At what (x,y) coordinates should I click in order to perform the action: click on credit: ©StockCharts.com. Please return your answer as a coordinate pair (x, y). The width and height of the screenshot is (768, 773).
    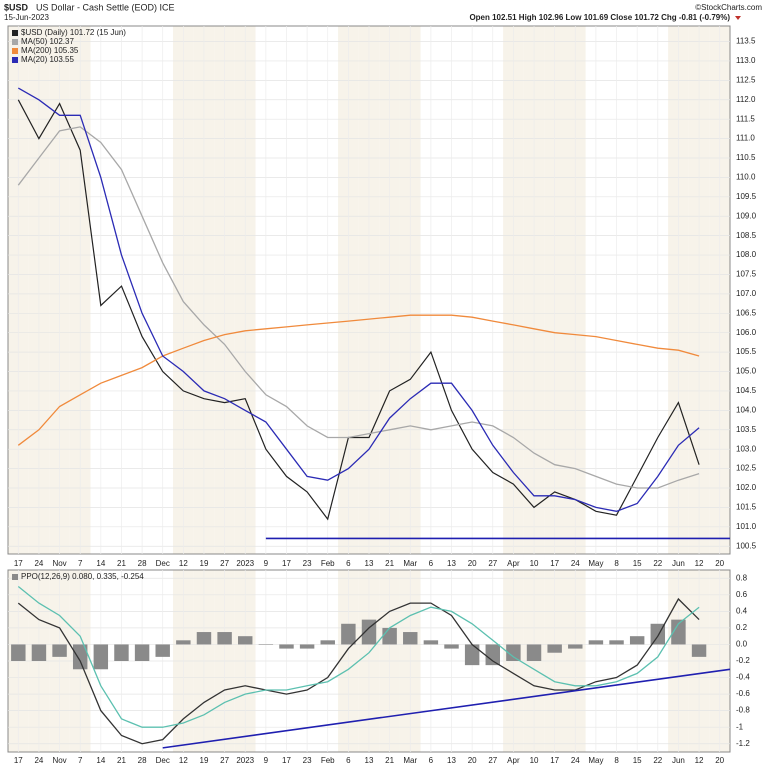
    Looking at the image, I should click on (728, 7).